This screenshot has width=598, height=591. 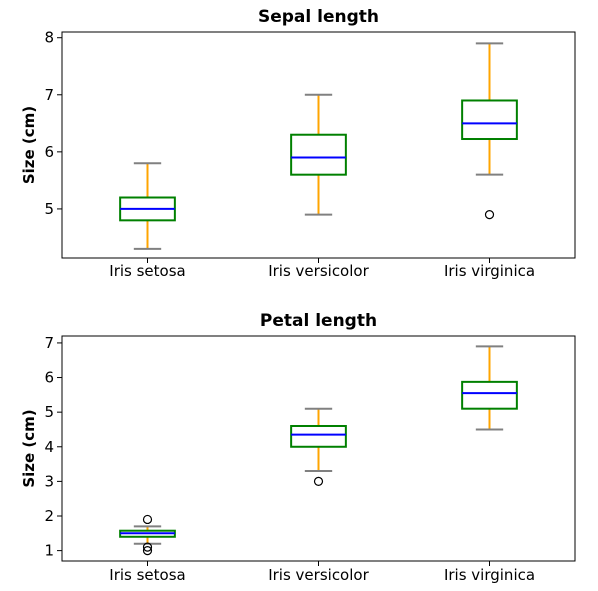 What do you see at coordinates (49, 481) in the screenshot?
I see `y-tick-label: 3` at bounding box center [49, 481].